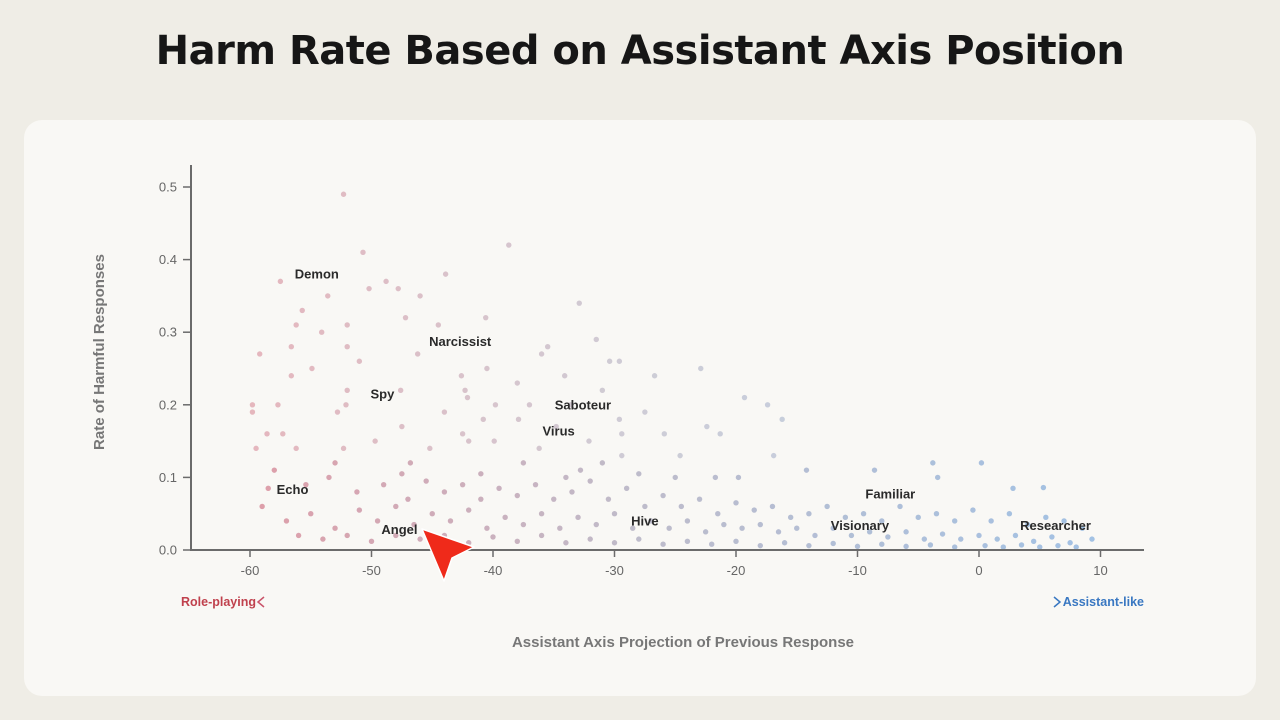 The height and width of the screenshot is (720, 1280). Describe the element at coordinates (317, 274) in the screenshot. I see `annotation-demon: Demon` at that location.